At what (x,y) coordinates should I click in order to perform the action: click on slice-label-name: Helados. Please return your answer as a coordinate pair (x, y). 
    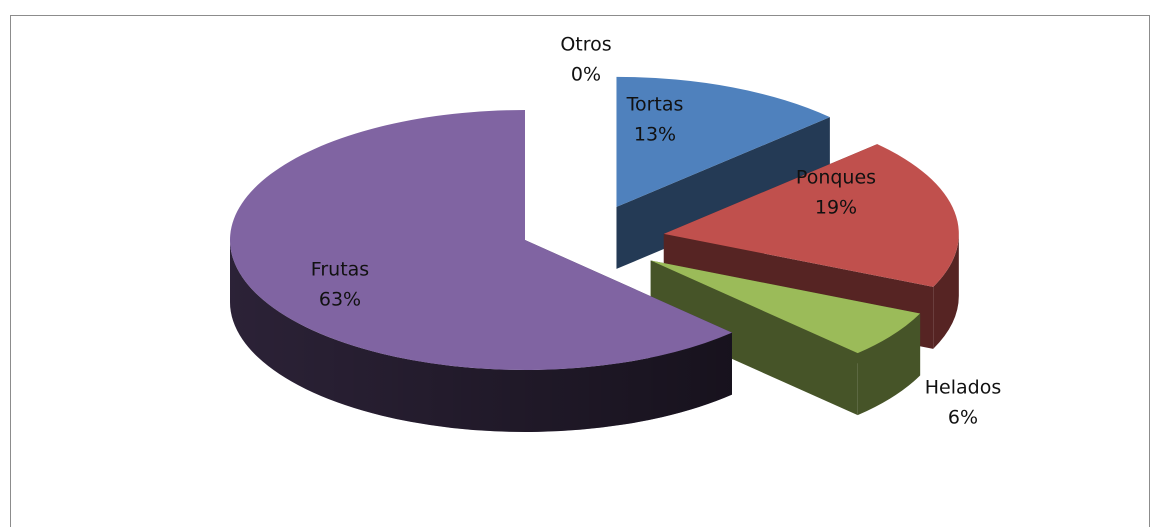
    Looking at the image, I should click on (963, 388).